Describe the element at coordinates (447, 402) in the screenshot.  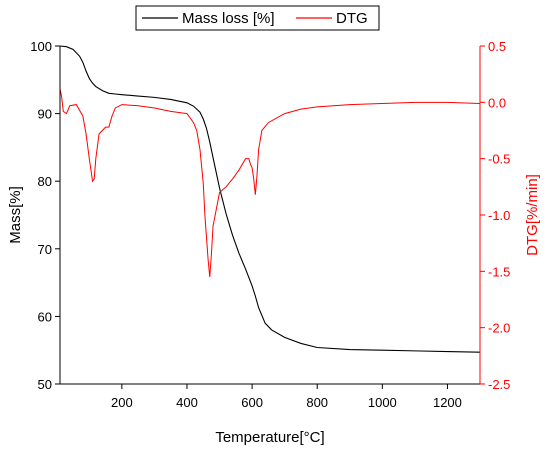
I see `x-tick-label: 1200` at that location.